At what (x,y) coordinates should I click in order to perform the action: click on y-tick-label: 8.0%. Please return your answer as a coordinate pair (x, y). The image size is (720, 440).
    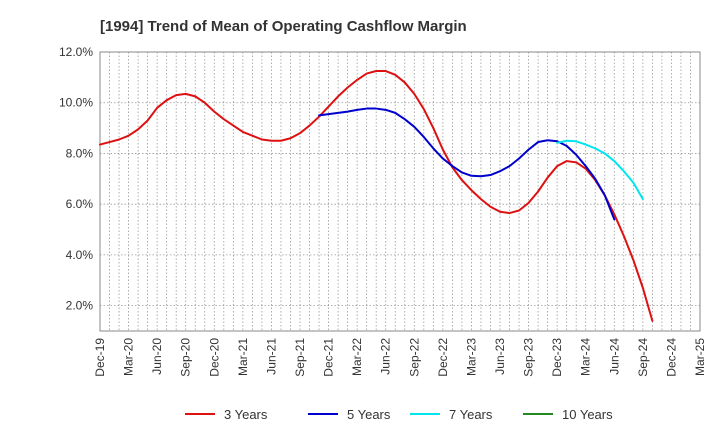
    Looking at the image, I should click on (80, 153).